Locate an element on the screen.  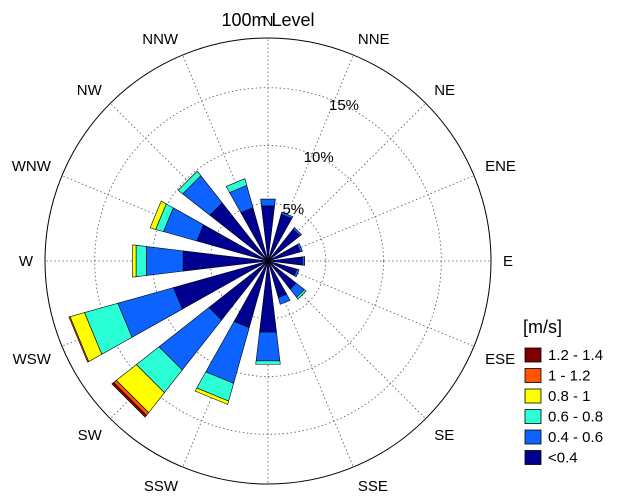
bar-NNW-0.6 - 0.8 is located at coordinates (236, 185).